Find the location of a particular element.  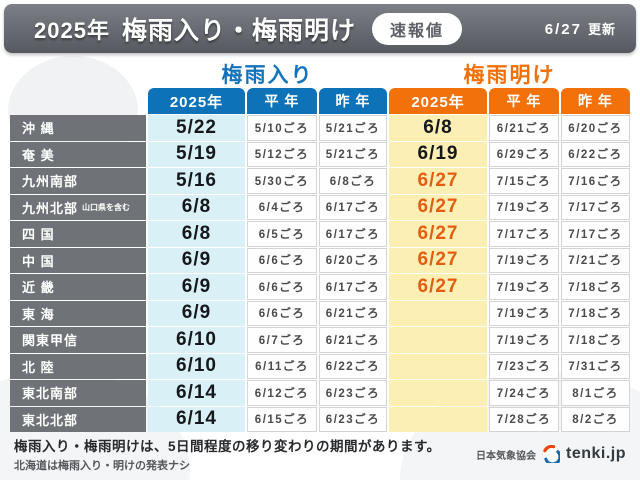

rainy-end-average-cell: 6/29ごろ is located at coordinates (524, 154).